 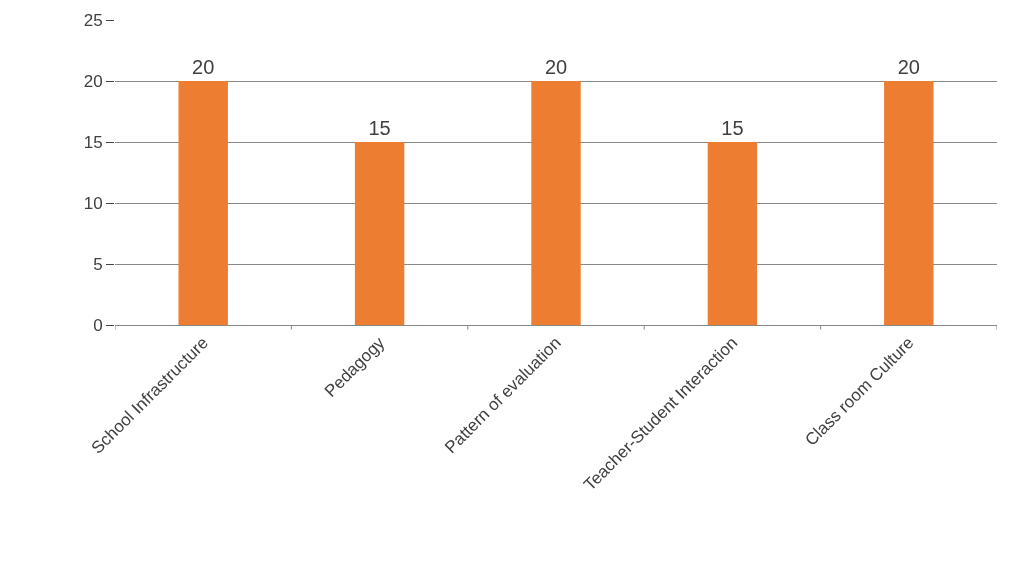 I want to click on y-tick-label: 20, so click(x=93, y=81).